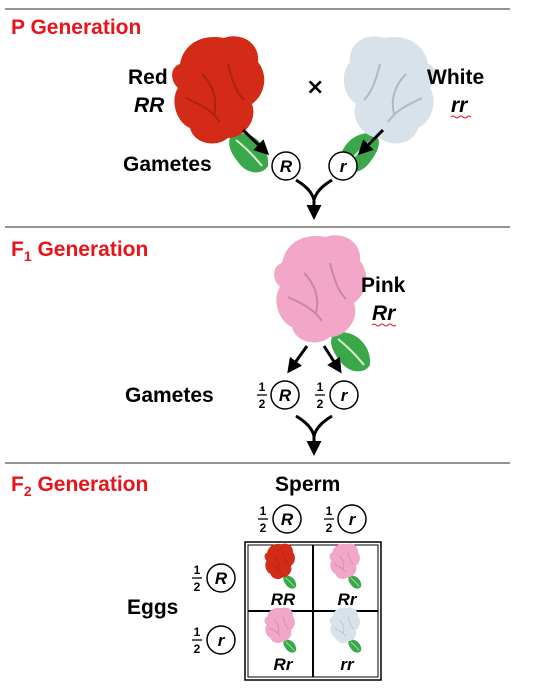 The height and width of the screenshot is (691, 535). Describe the element at coordinates (283, 599) in the screenshot. I see `cell-0-genotype: RR` at that location.